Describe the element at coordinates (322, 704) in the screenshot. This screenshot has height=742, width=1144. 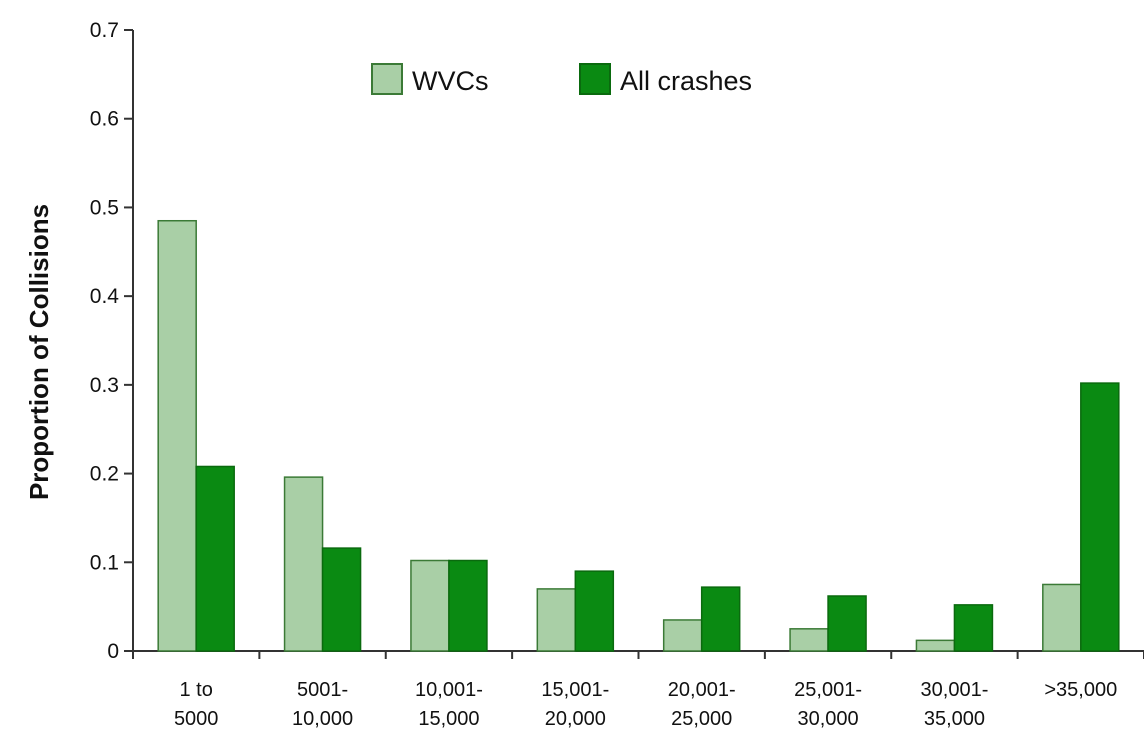
I see `x-tick-label: 5001-10,000` at that location.